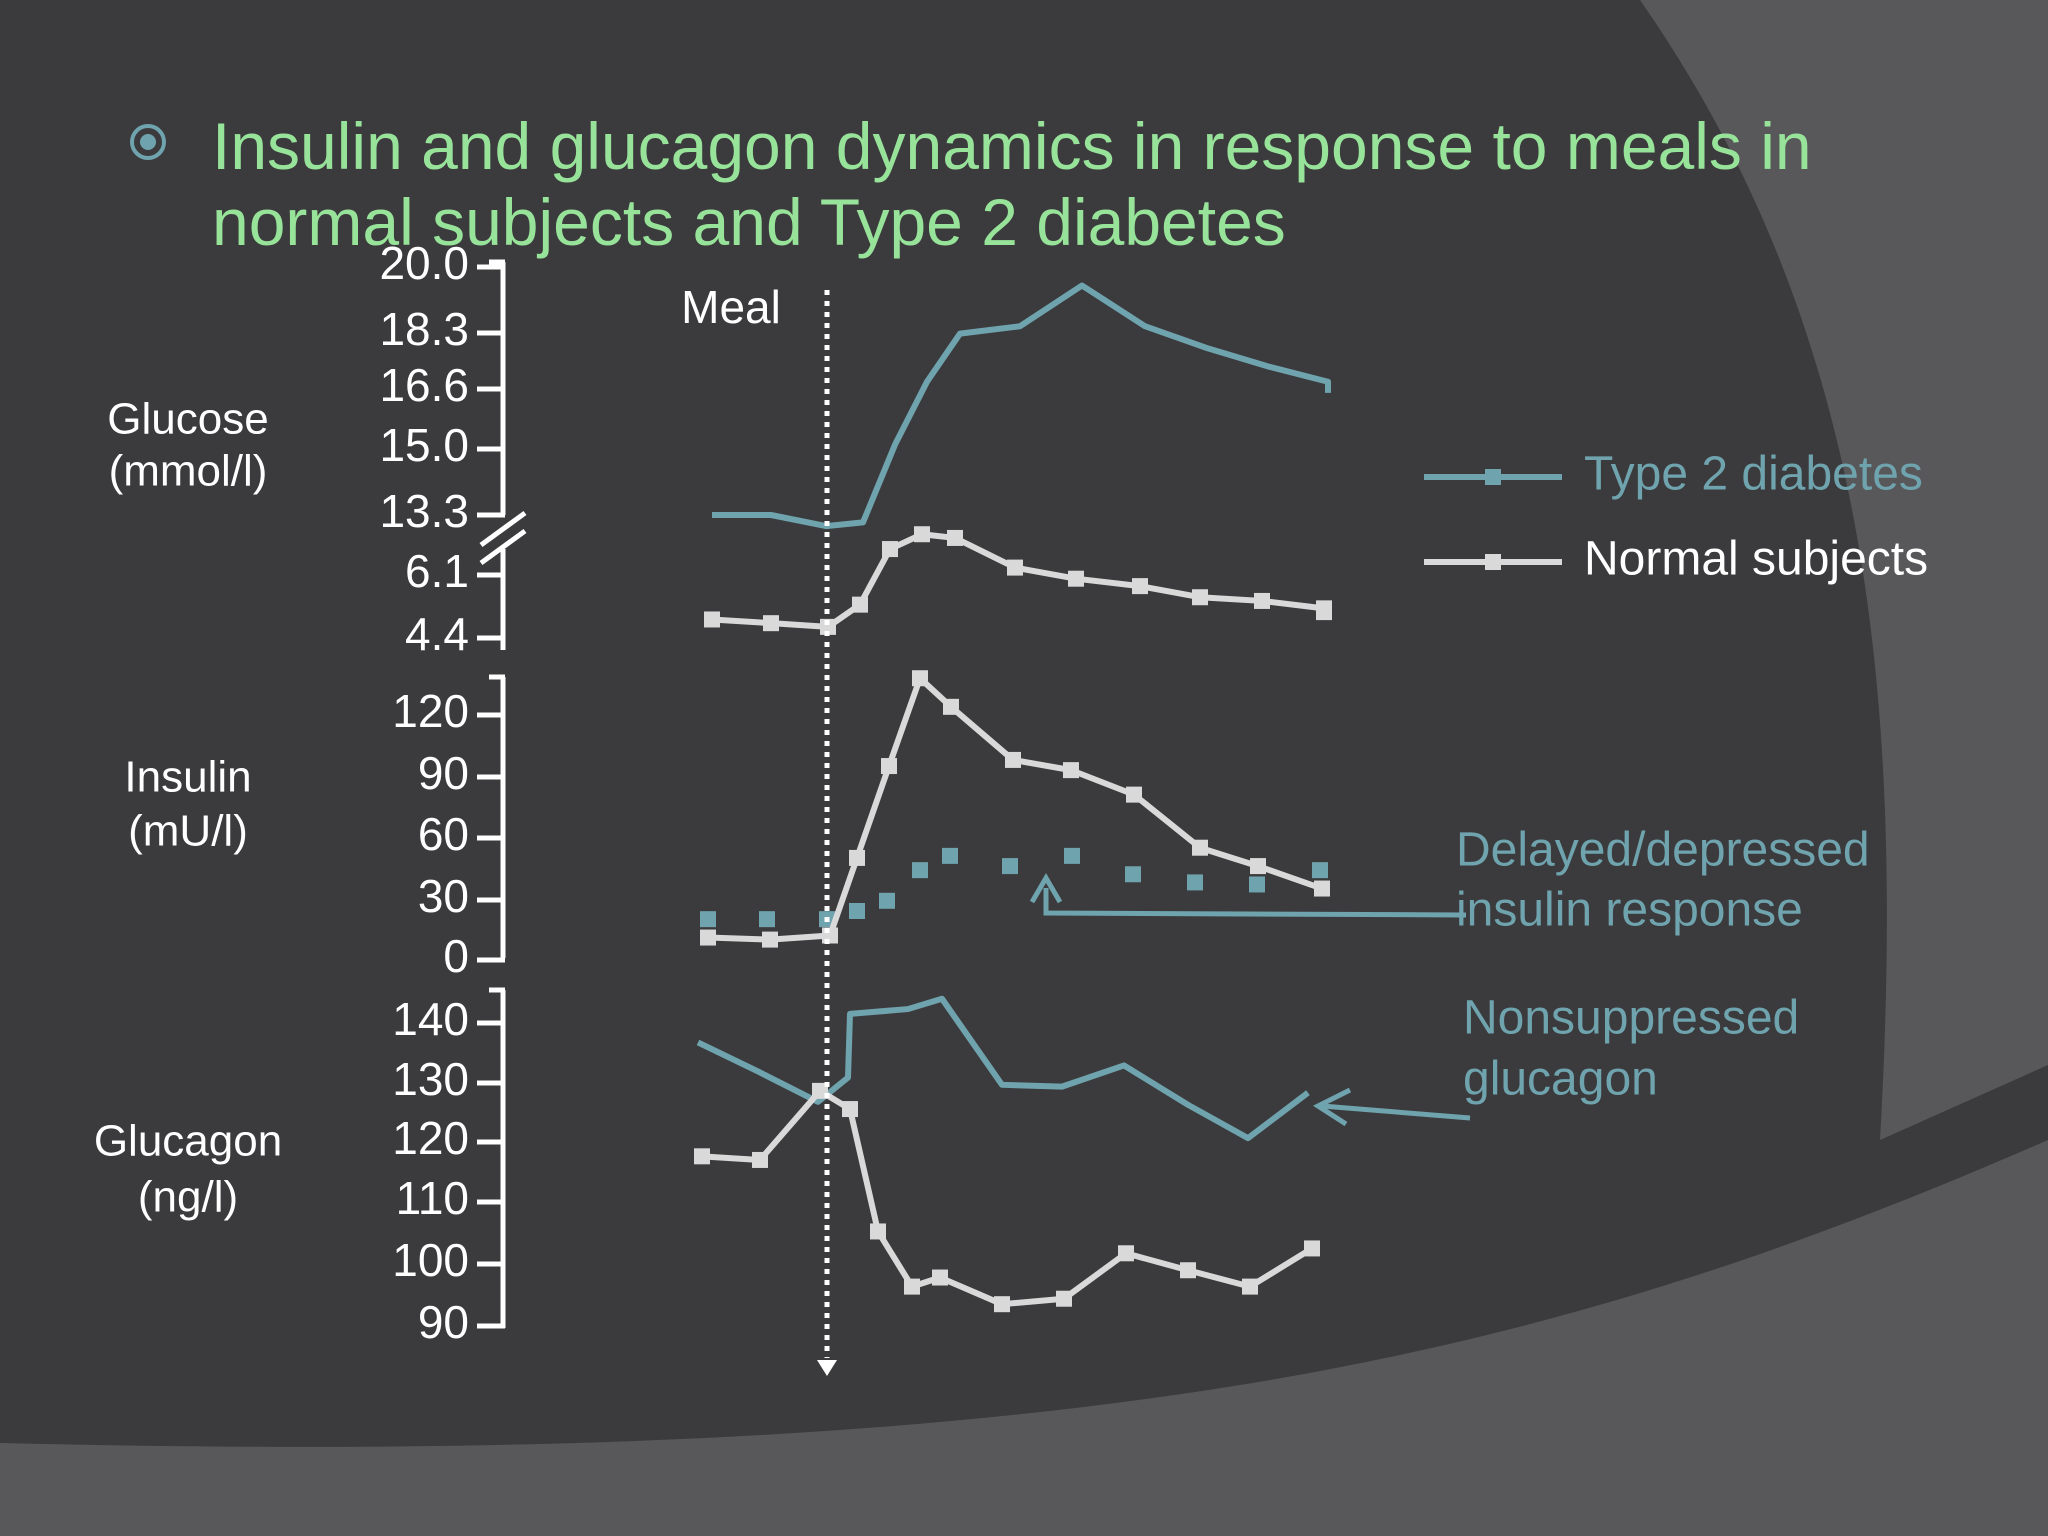 The height and width of the screenshot is (1536, 2048). What do you see at coordinates (1629, 910) in the screenshot?
I see `annotation-1-text: insulin response` at bounding box center [1629, 910].